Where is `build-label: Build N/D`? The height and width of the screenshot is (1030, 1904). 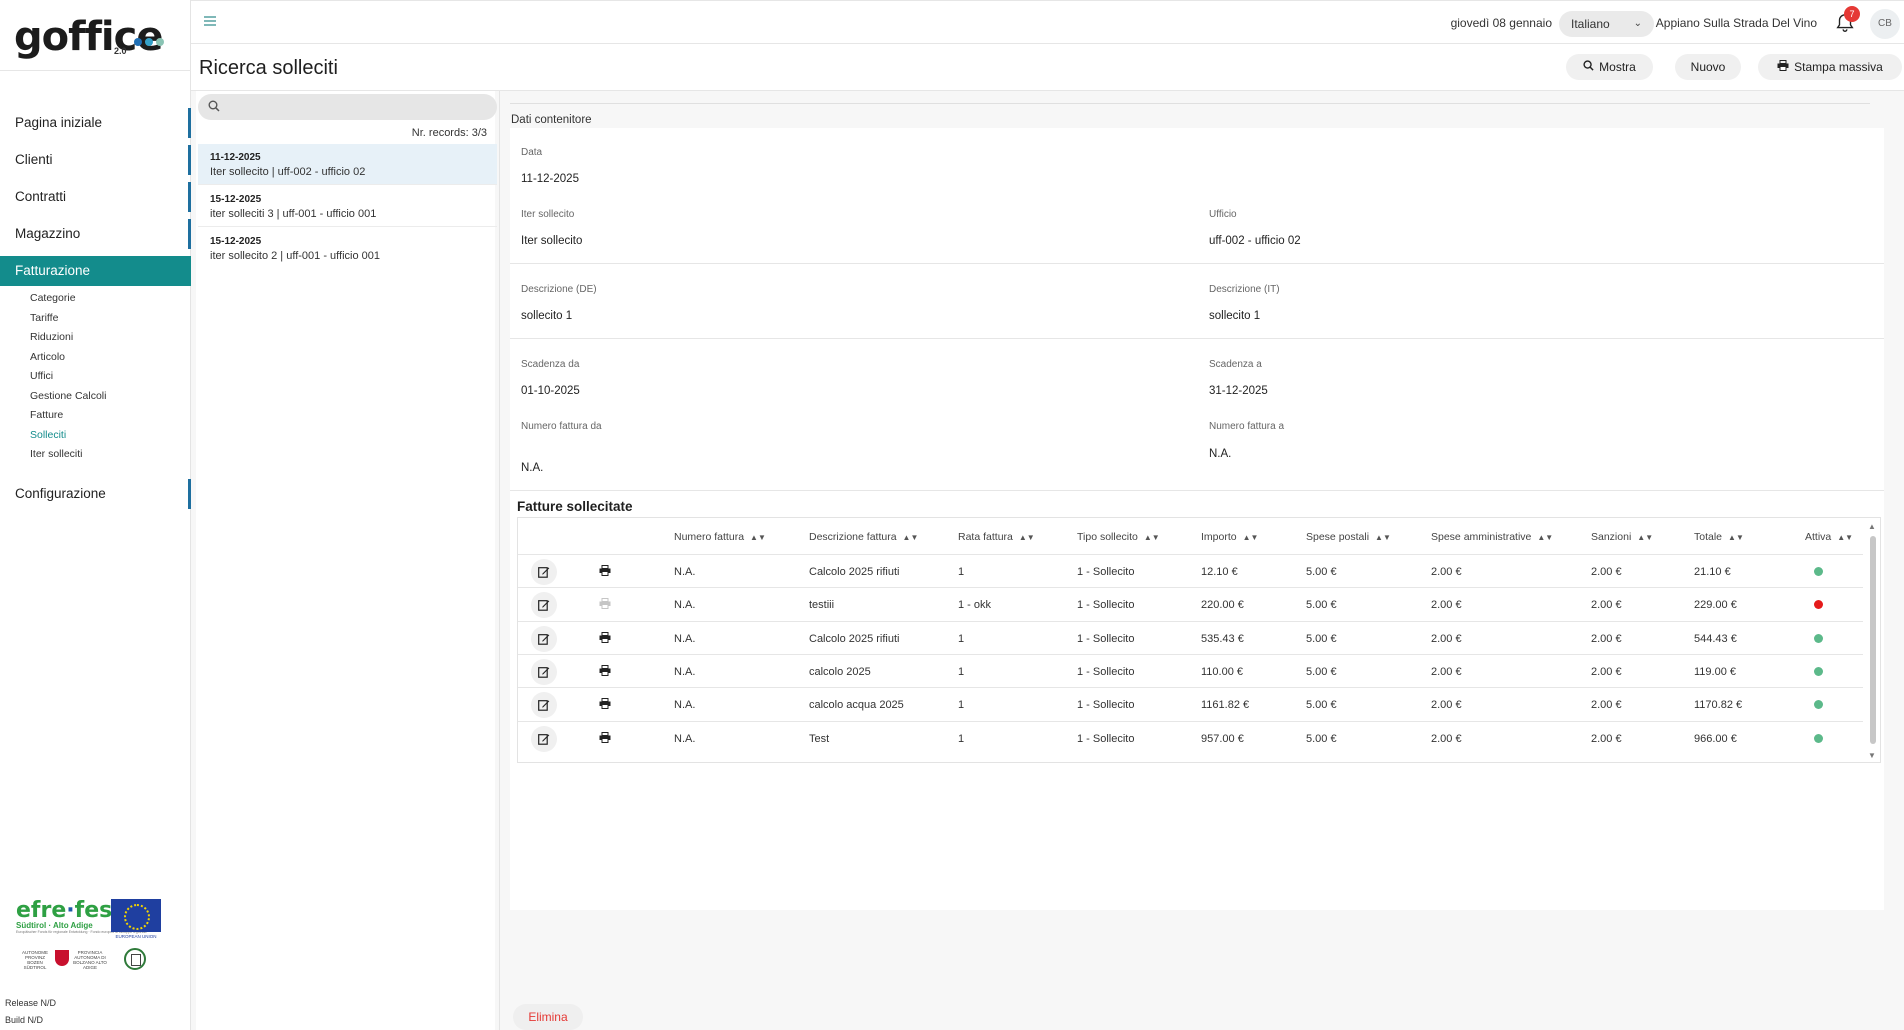 build-label: Build N/D is located at coordinates (24, 1020).